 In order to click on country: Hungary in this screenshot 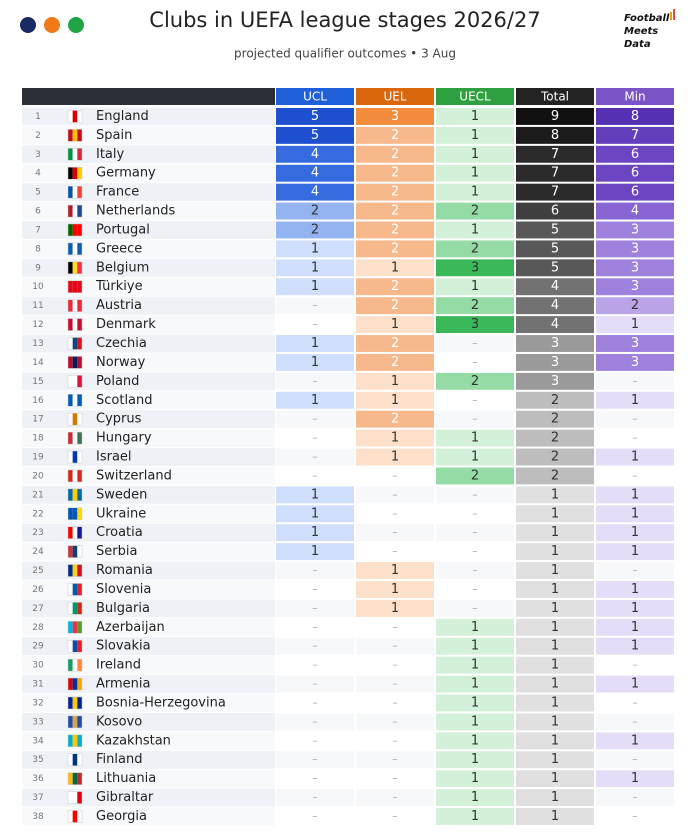, I will do `click(124, 438)`.